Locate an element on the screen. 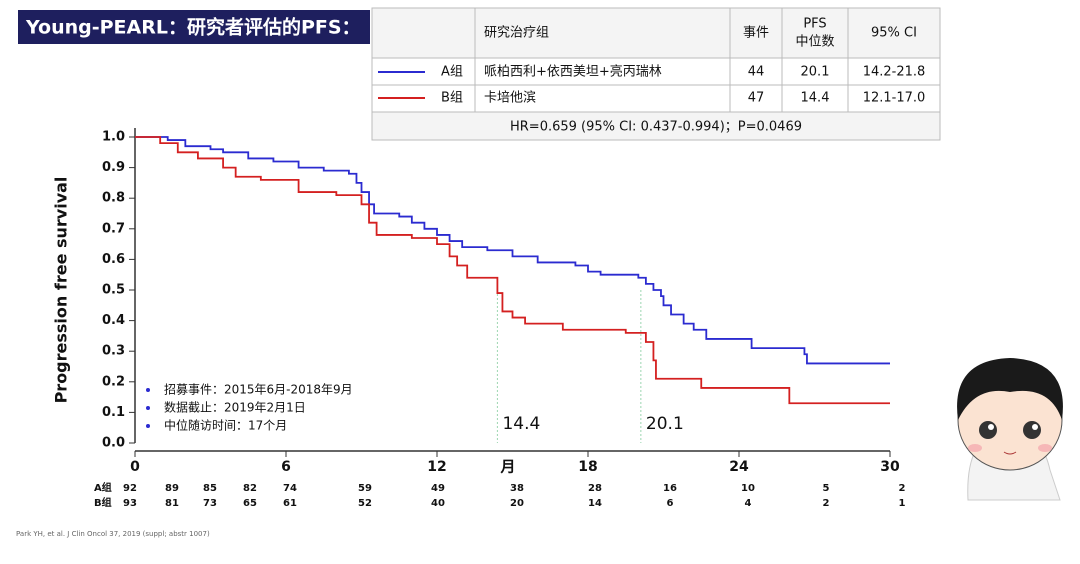 This screenshot has height=564, width=1080. x-tick-label: 18 is located at coordinates (587, 467).